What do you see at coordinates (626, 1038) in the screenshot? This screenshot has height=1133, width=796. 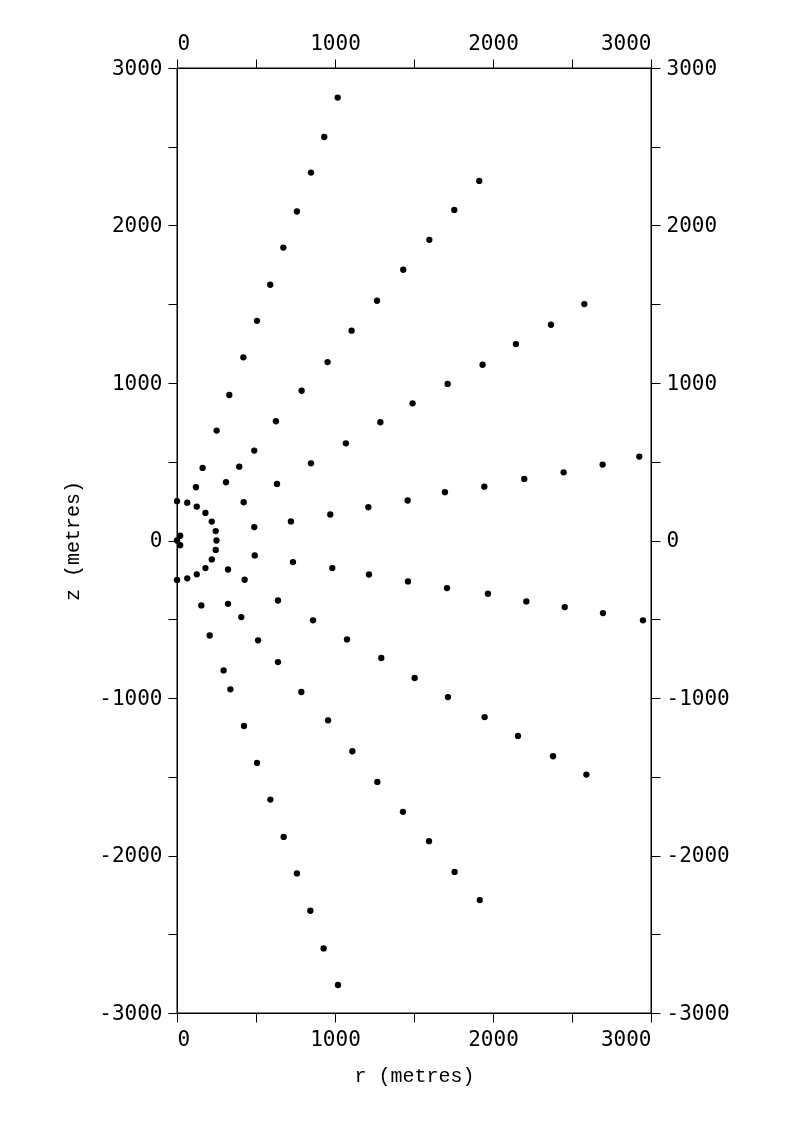 I see `x-tick-label: 3000` at bounding box center [626, 1038].